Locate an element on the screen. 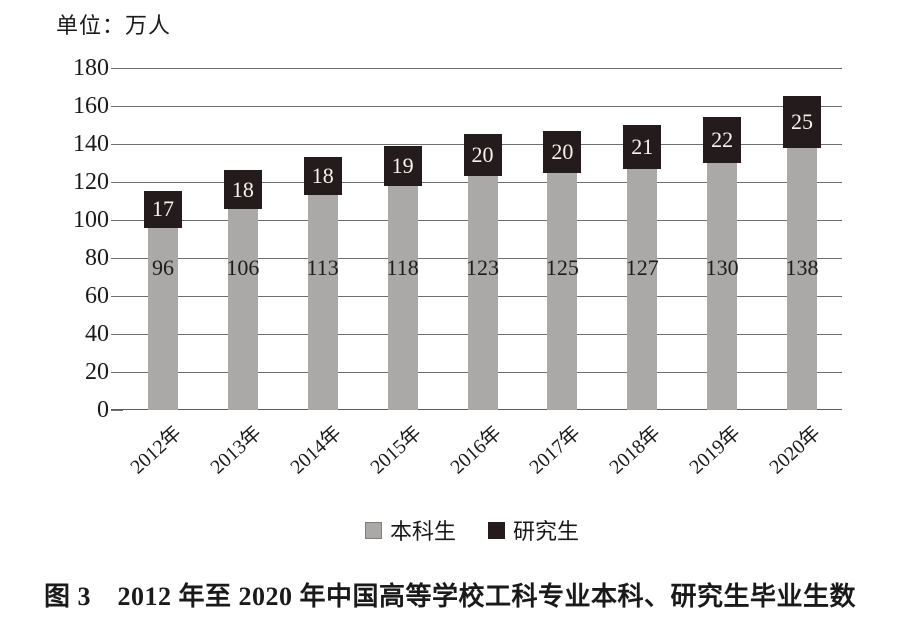  bar-group: 22 130 is located at coordinates (722, 263).